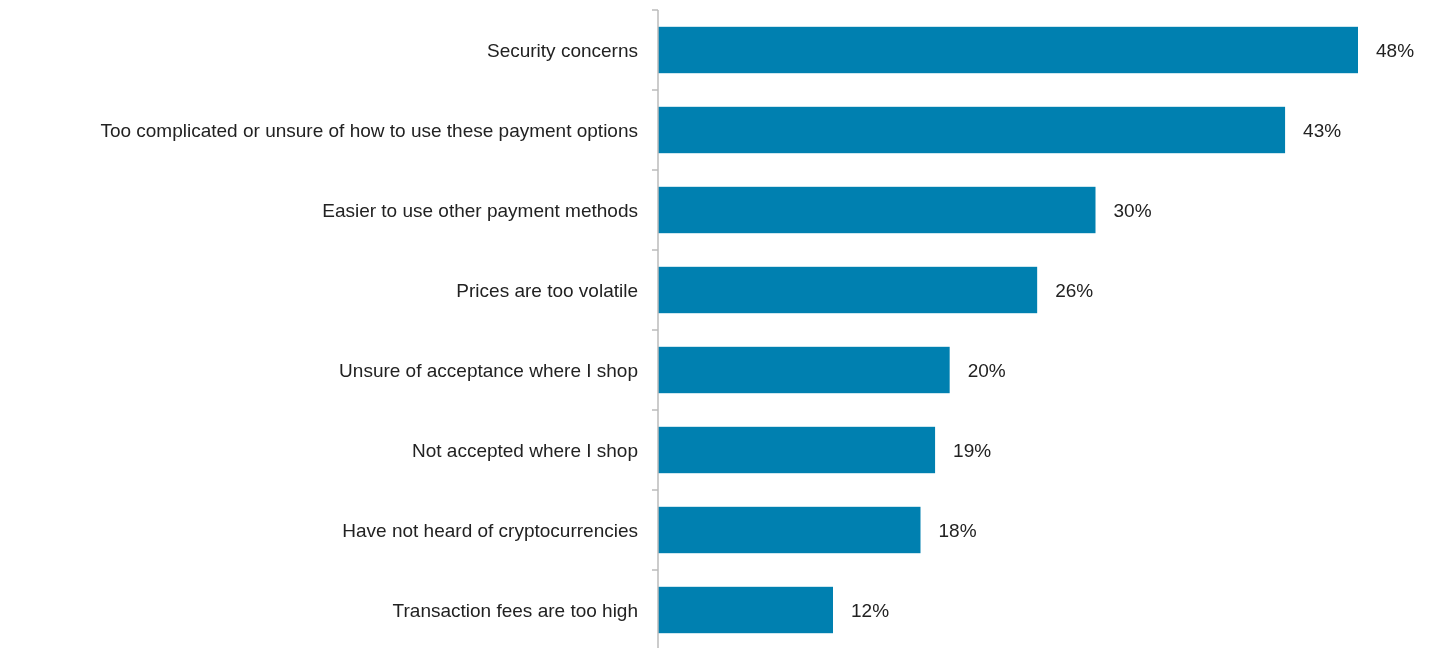  Describe the element at coordinates (1074, 290) in the screenshot. I see `data-label: 26%` at that location.